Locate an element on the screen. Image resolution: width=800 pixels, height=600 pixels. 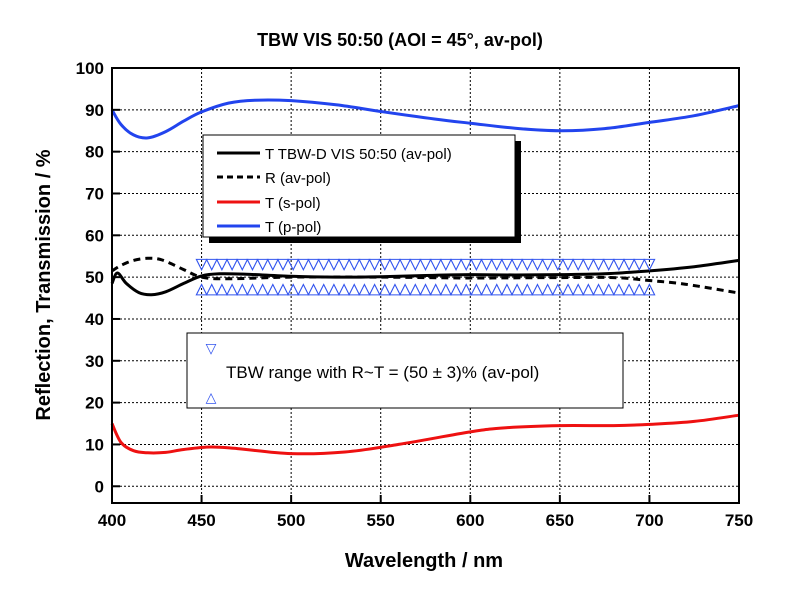
y-tick-label-20: 20 is located at coordinates (94, 403).